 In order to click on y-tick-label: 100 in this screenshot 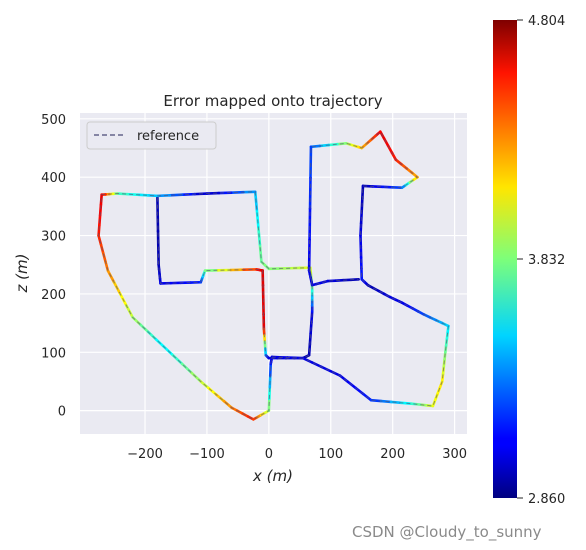, I will do `click(53, 353)`.